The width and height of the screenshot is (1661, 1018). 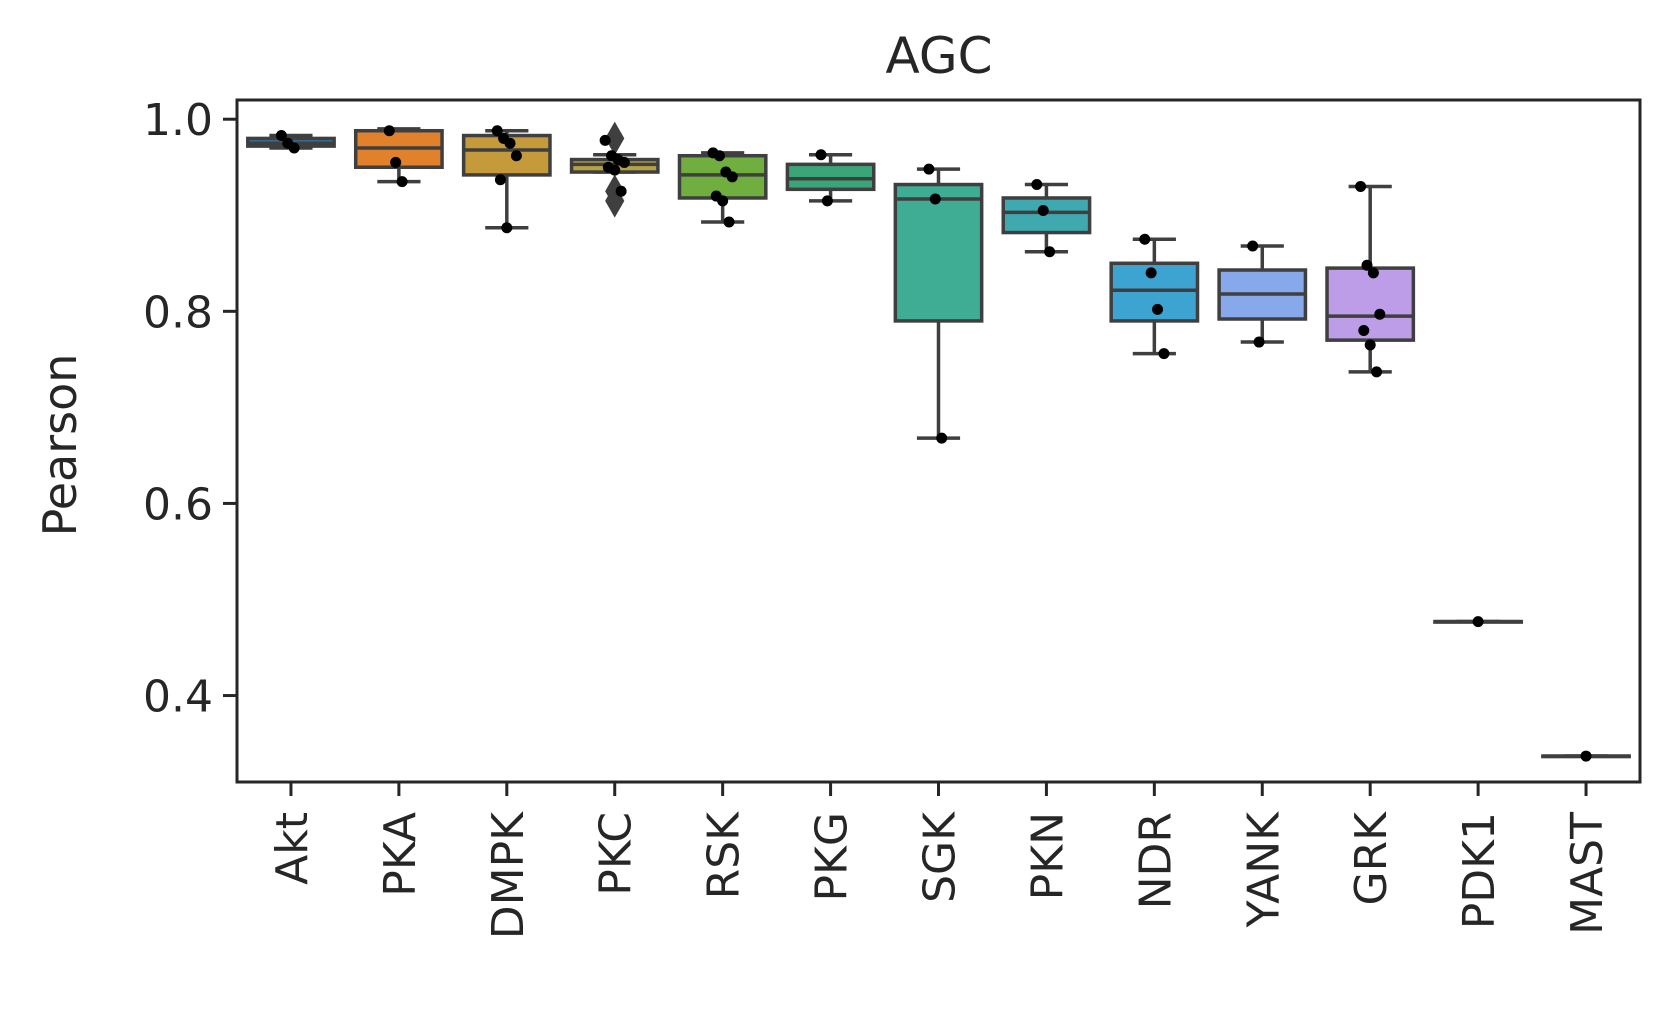 What do you see at coordinates (60, 445) in the screenshot?
I see `y-axis-title: Pearson` at bounding box center [60, 445].